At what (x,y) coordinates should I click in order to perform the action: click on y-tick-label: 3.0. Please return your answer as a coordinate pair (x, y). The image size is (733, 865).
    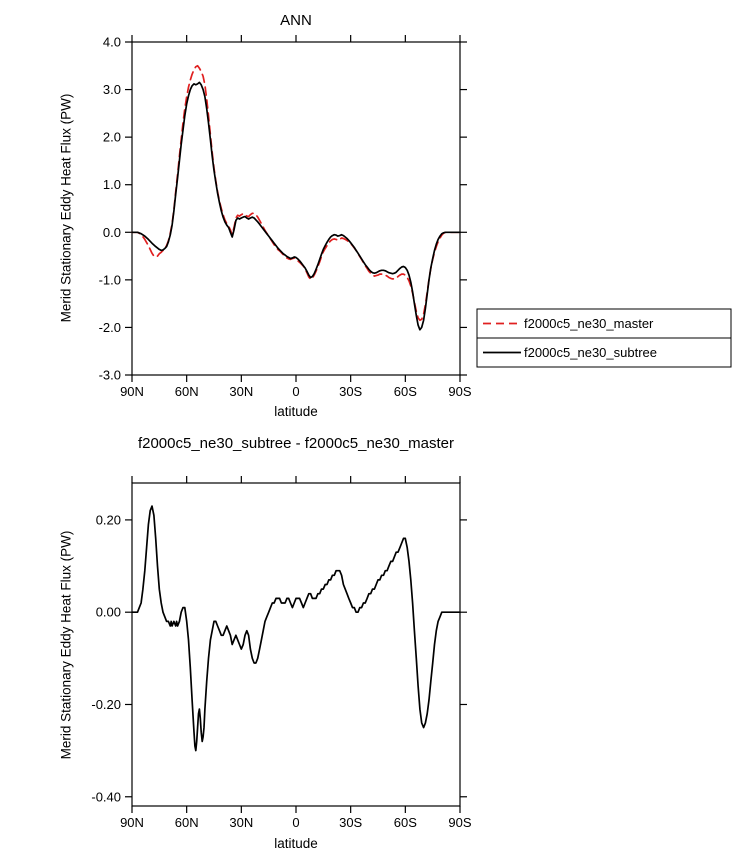
    Looking at the image, I should click on (112, 89).